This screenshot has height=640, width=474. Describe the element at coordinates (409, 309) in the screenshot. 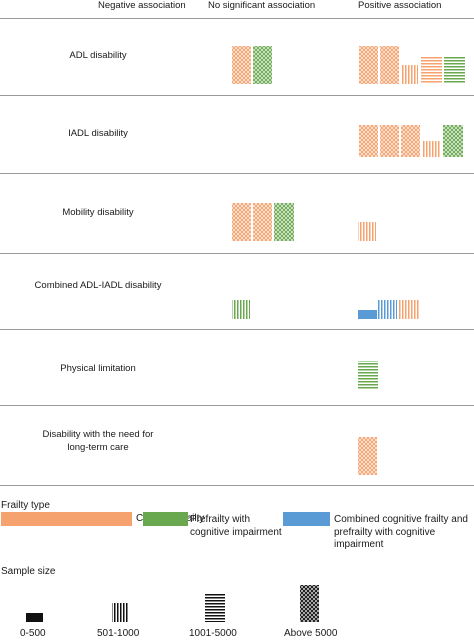

I see `bar-combined-pos-cognitive-small` at that location.